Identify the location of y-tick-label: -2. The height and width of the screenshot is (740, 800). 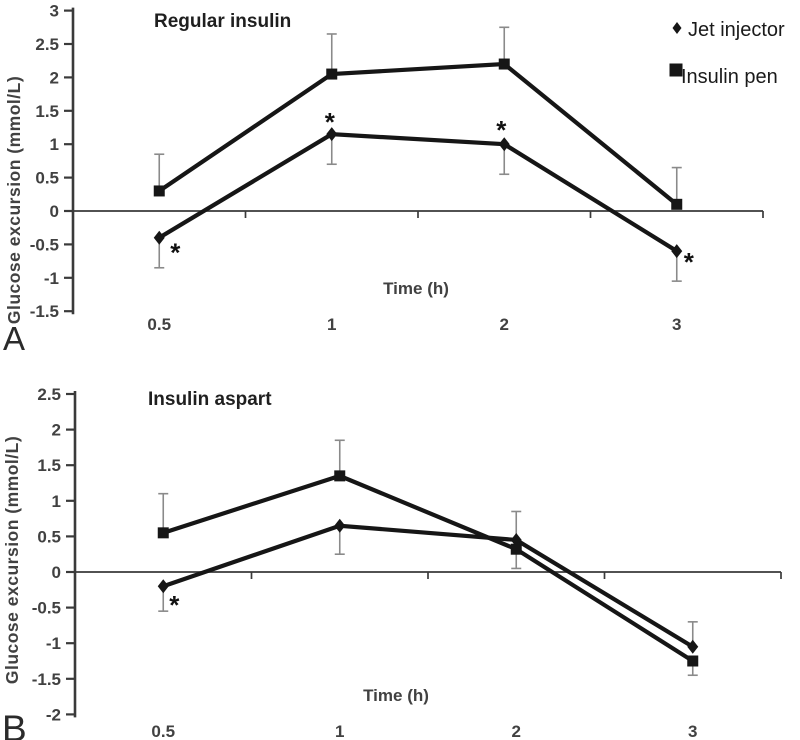
(53, 714).